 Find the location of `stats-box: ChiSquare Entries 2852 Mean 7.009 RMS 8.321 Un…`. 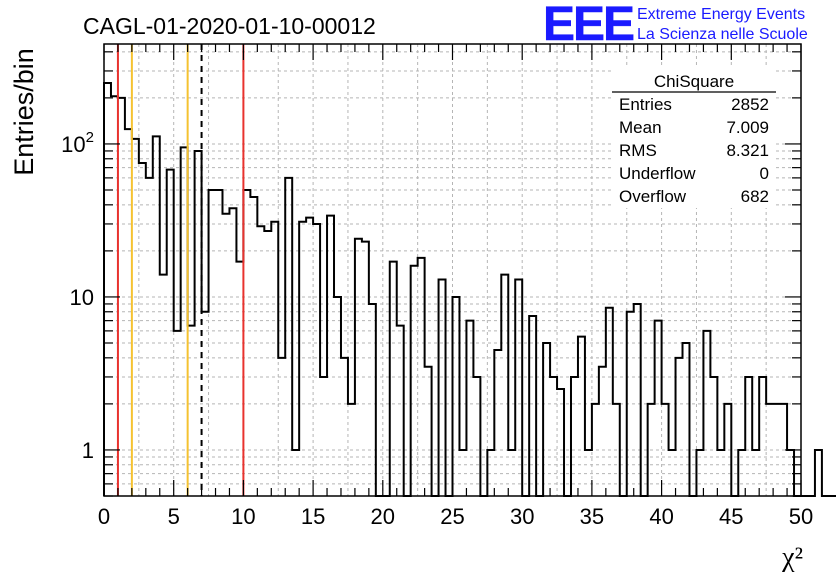

stats-box: ChiSquare Entries 2852 Mean 7.009 RMS 8.321 Un… is located at coordinates (694, 137).